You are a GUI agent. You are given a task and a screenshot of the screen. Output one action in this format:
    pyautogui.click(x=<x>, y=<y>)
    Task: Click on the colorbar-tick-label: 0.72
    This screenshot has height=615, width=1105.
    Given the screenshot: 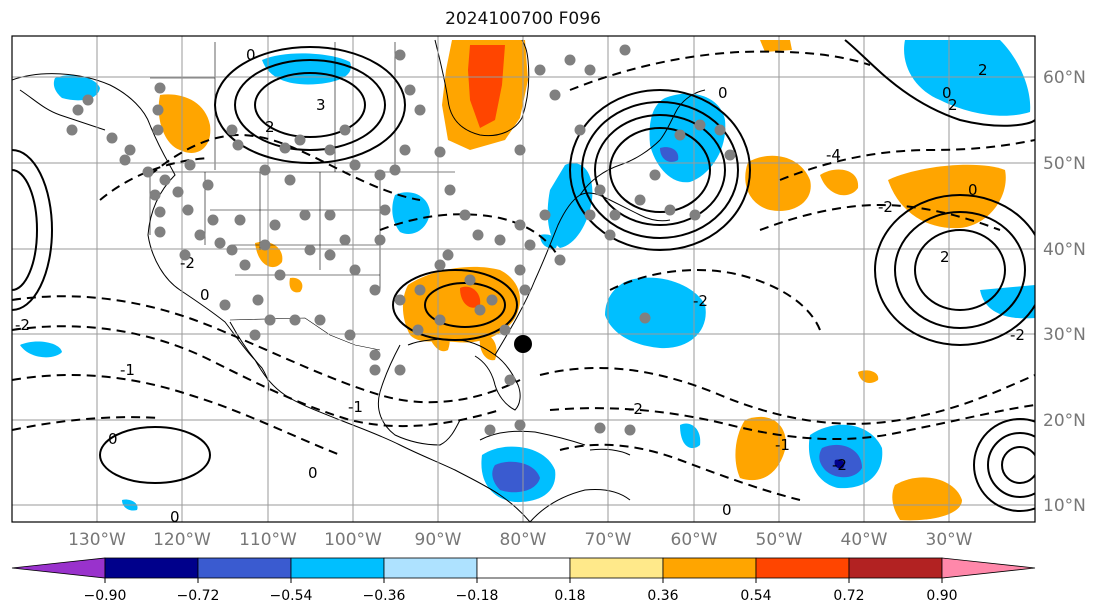 What is the action you would take?
    pyautogui.click(x=848, y=596)
    